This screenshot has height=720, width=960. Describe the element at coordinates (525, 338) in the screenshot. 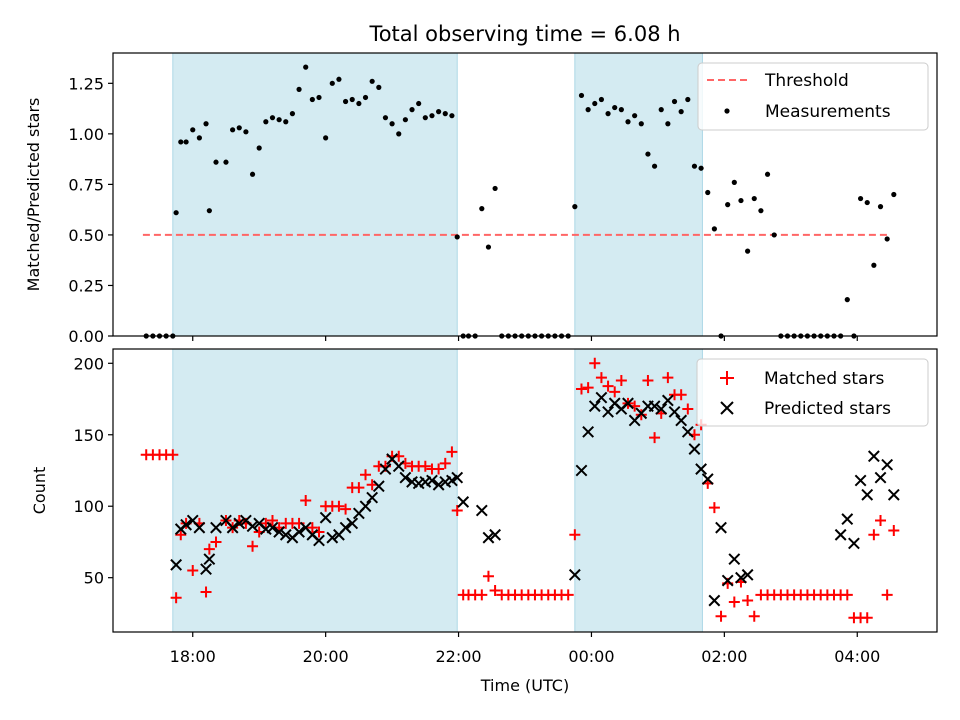

I see `top-x-ticks` at that location.